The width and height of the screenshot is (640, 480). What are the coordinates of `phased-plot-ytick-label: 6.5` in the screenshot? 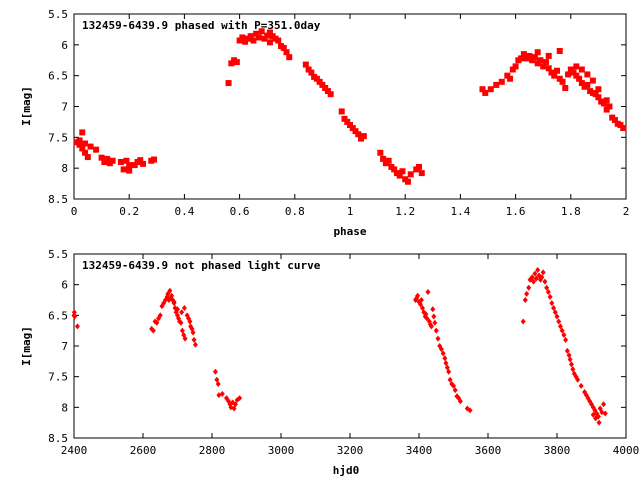 It's located at (58, 76).